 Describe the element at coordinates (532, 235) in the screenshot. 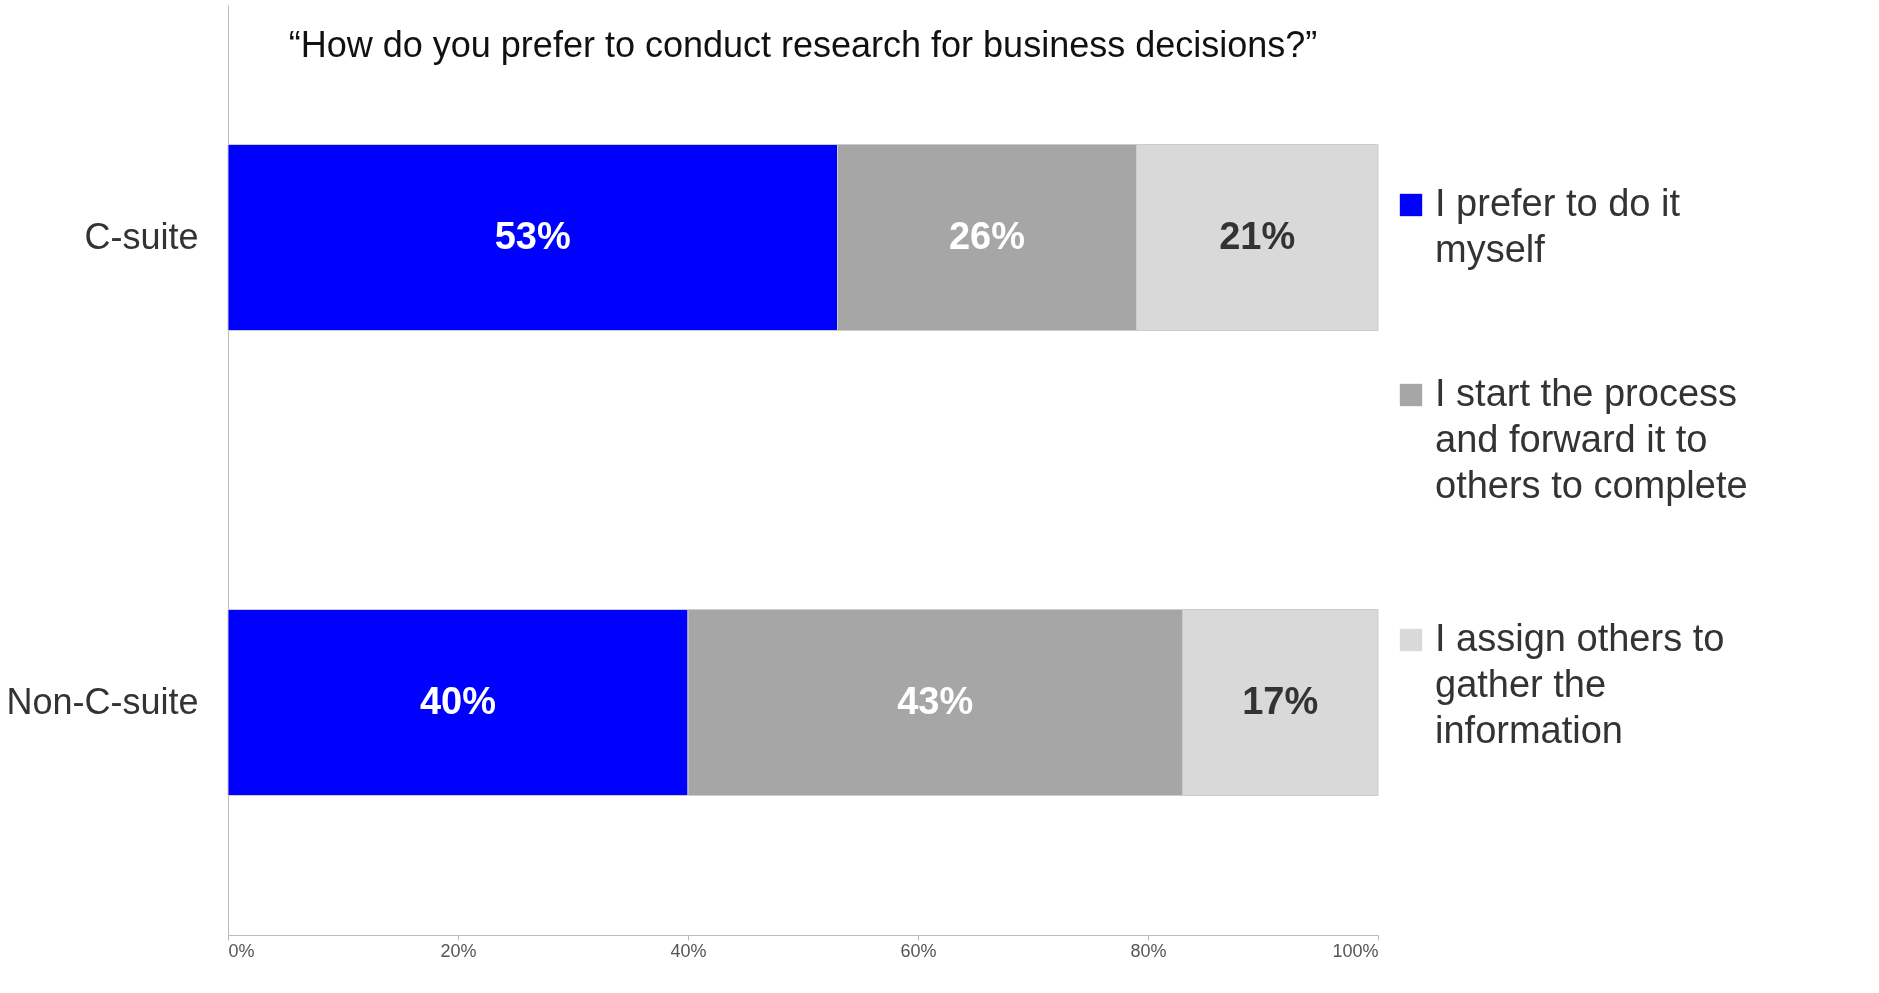

I see `data-label: 53%` at that location.